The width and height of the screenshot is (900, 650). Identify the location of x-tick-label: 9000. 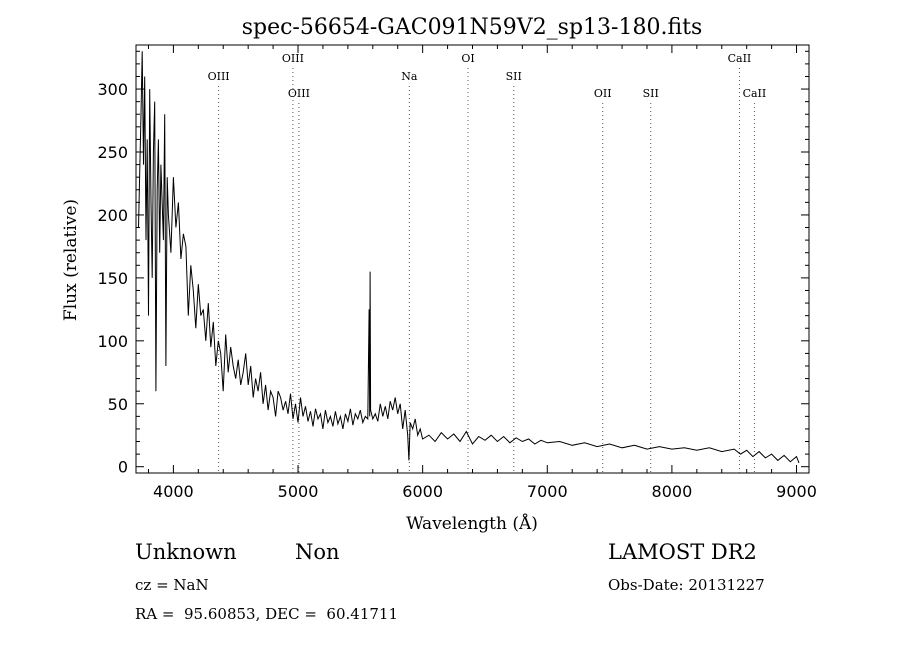
(796, 491).